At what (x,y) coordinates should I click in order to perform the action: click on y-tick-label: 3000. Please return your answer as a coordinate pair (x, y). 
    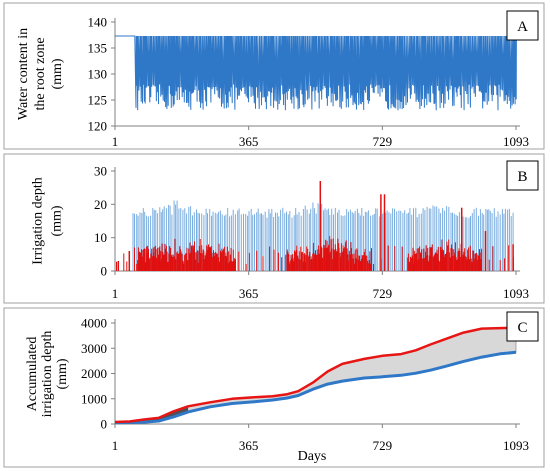
    Looking at the image, I should click on (94, 348).